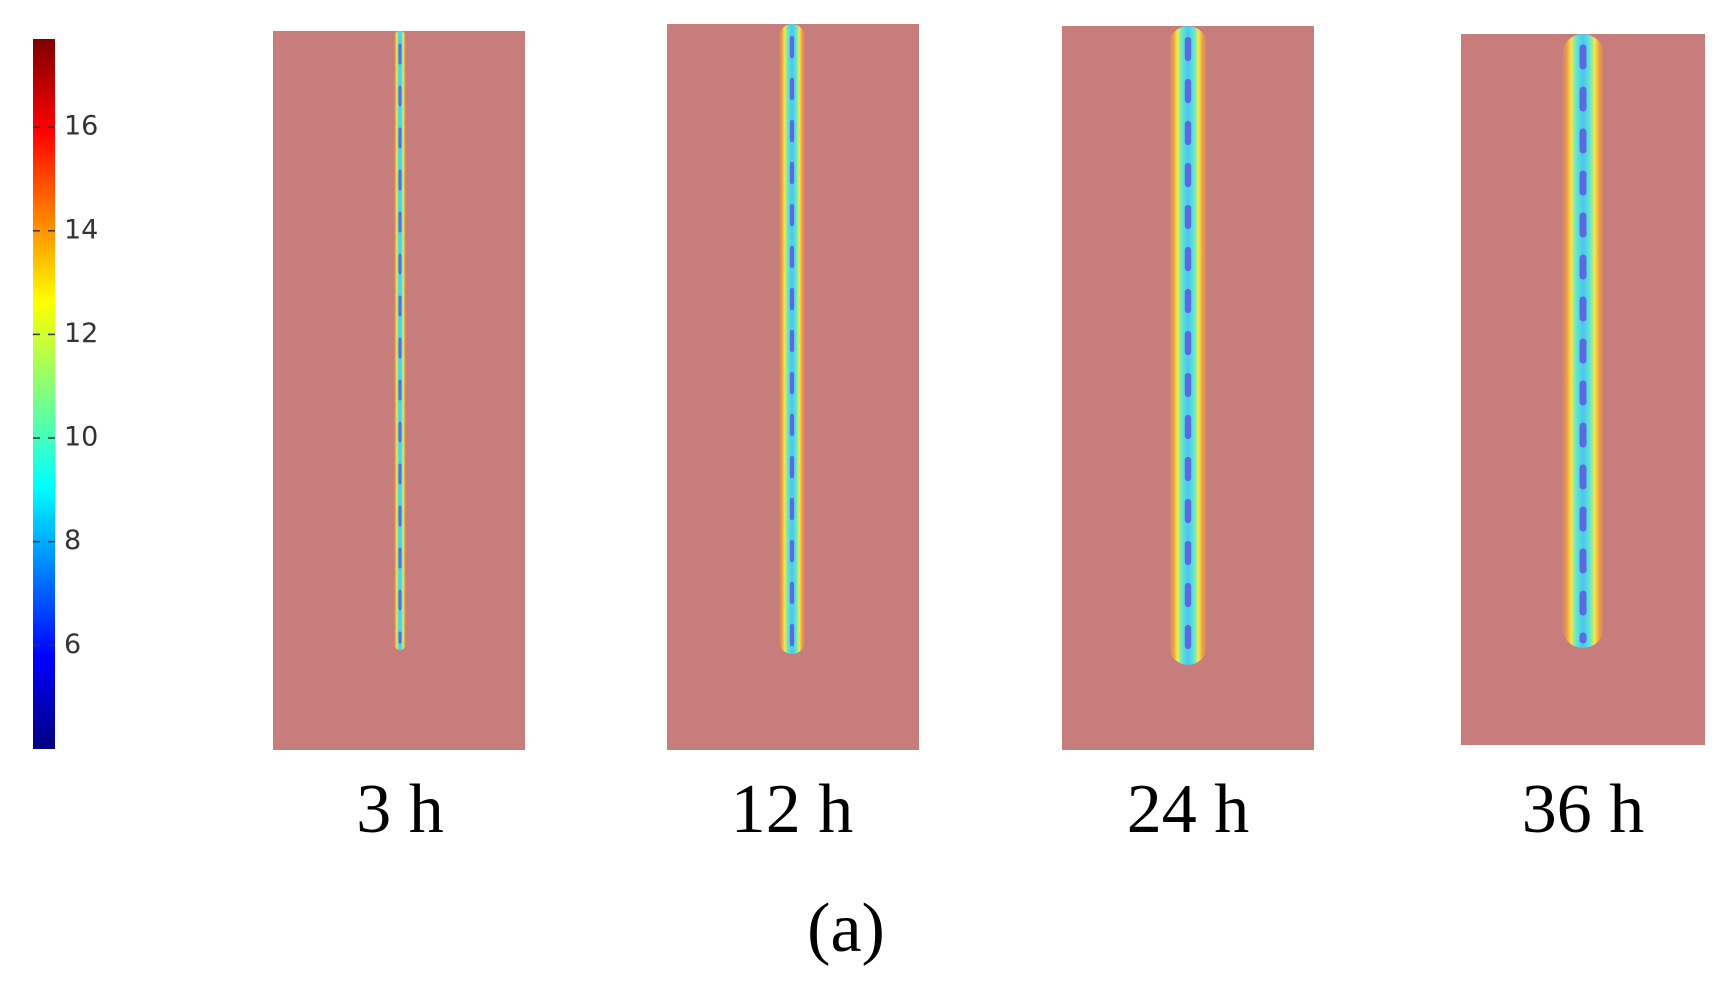 This screenshot has width=1717, height=987. Describe the element at coordinates (792, 809) in the screenshot. I see `panel-label: 12 h` at that location.